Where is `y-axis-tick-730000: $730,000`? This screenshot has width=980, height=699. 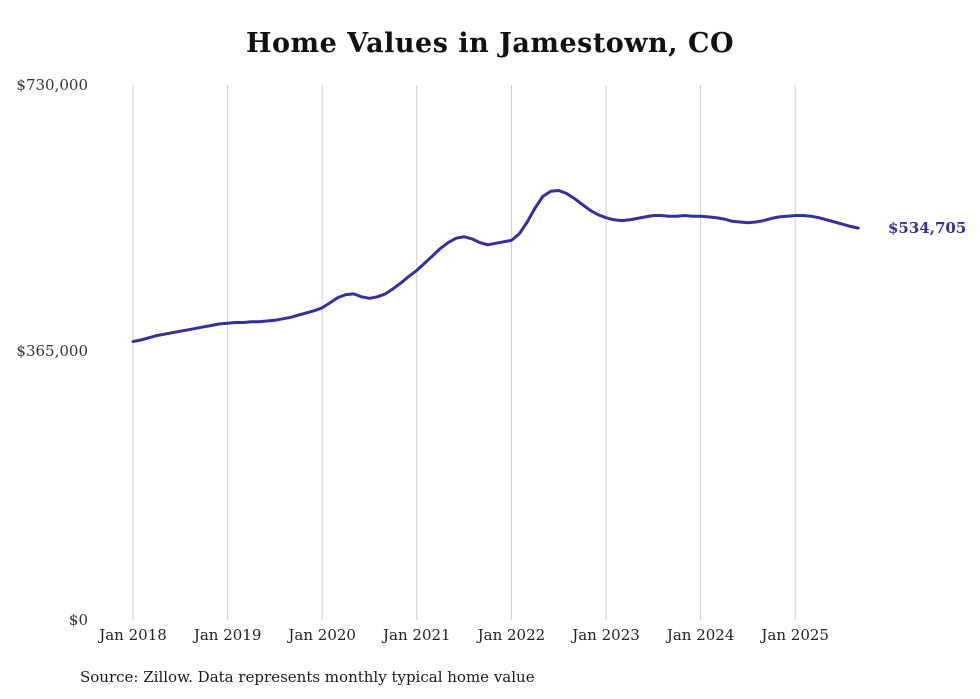 y-axis-tick-730000: $730,000 is located at coordinates (52, 85).